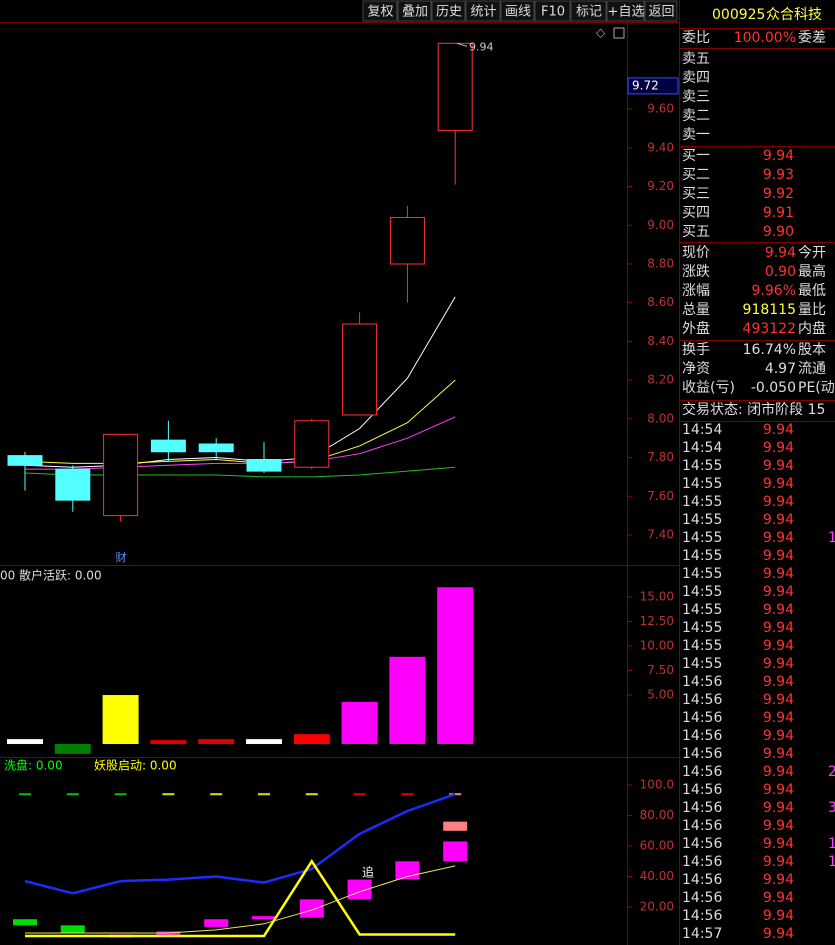 The height and width of the screenshot is (945, 835). I want to click on toolbar-label: 叠加, so click(415, 12).